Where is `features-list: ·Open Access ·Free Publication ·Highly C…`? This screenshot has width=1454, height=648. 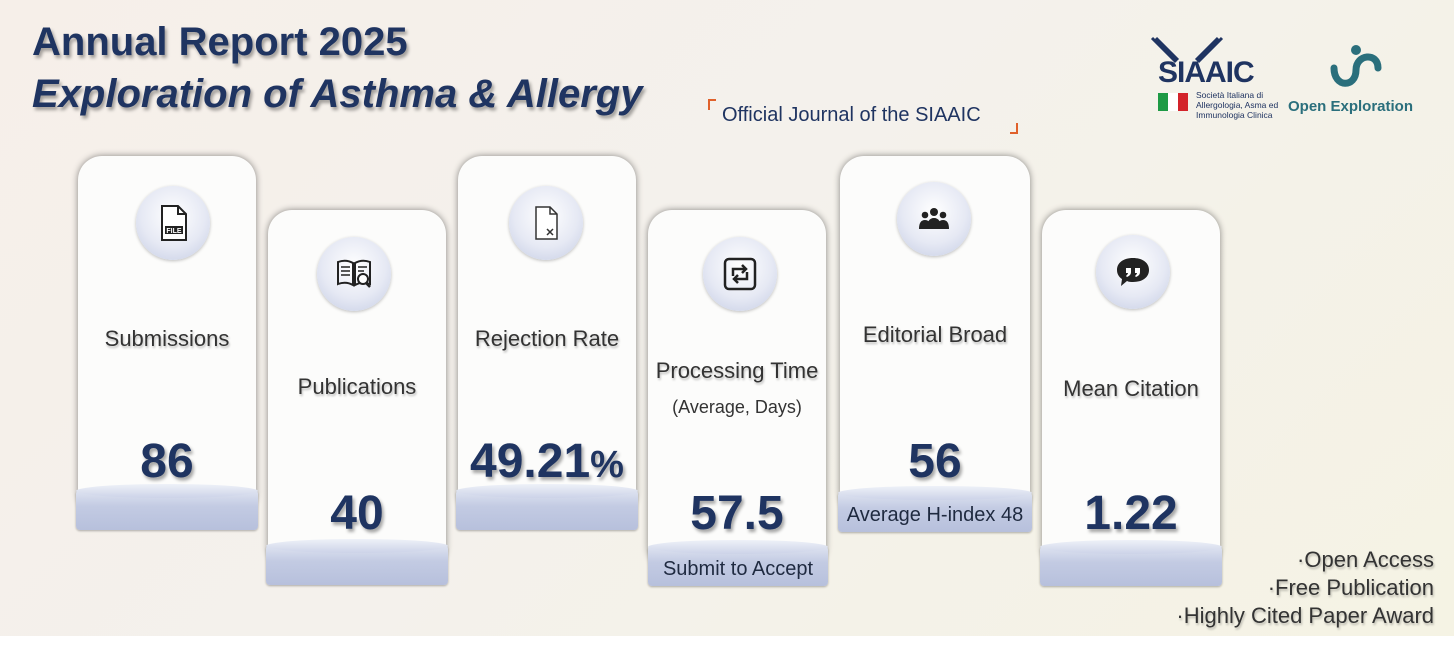 features-list: ·Open Access ·Free Publication ·Highly C… is located at coordinates (1305, 588).